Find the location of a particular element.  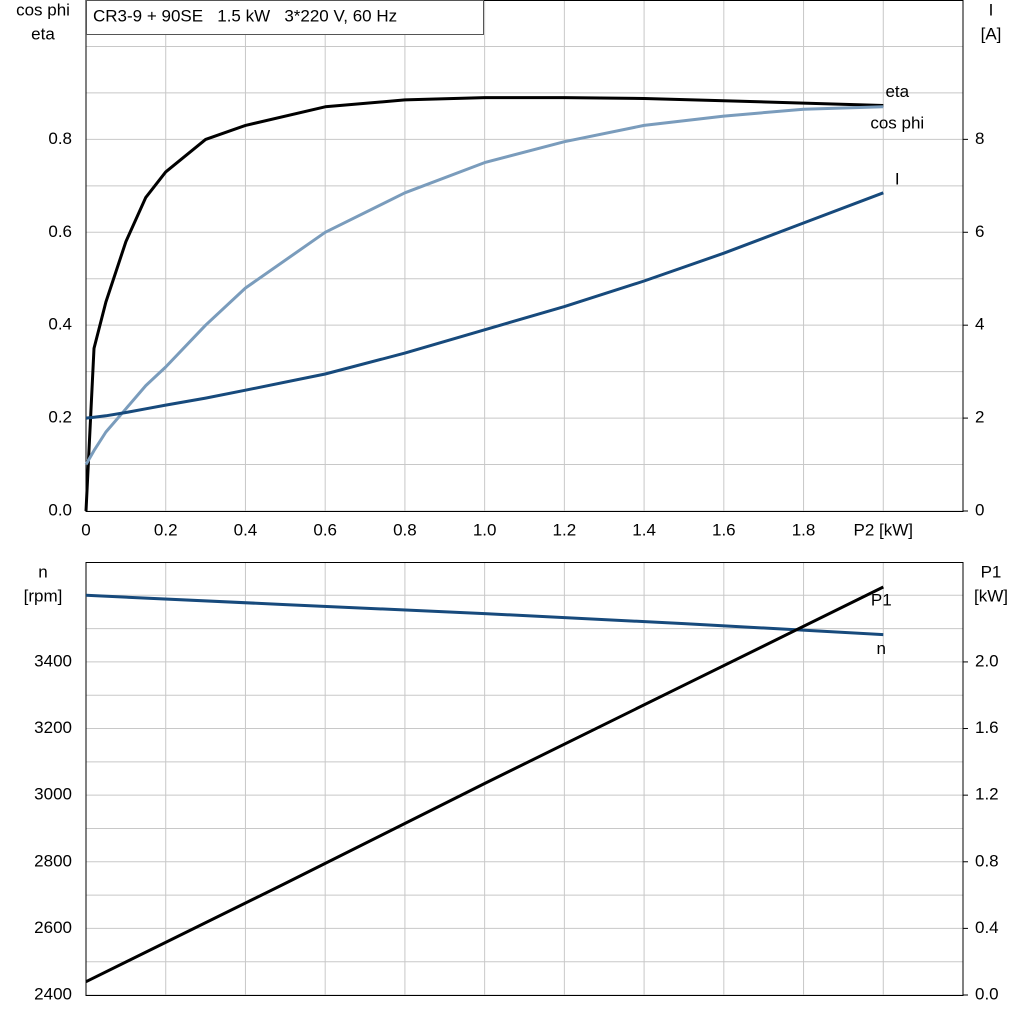

x-tick-label: 1.0 is located at coordinates (485, 529).